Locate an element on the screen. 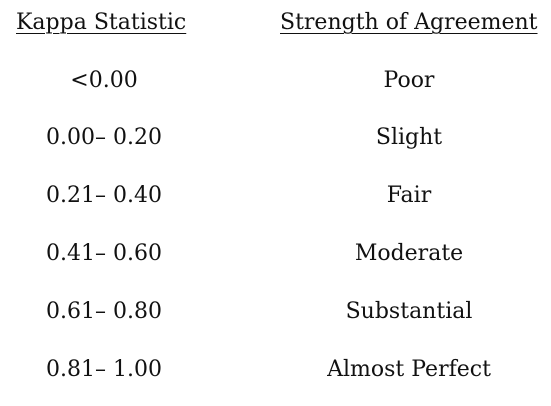 This screenshot has height=406, width=551. agreement-level-cell: Slight is located at coordinates (409, 137).